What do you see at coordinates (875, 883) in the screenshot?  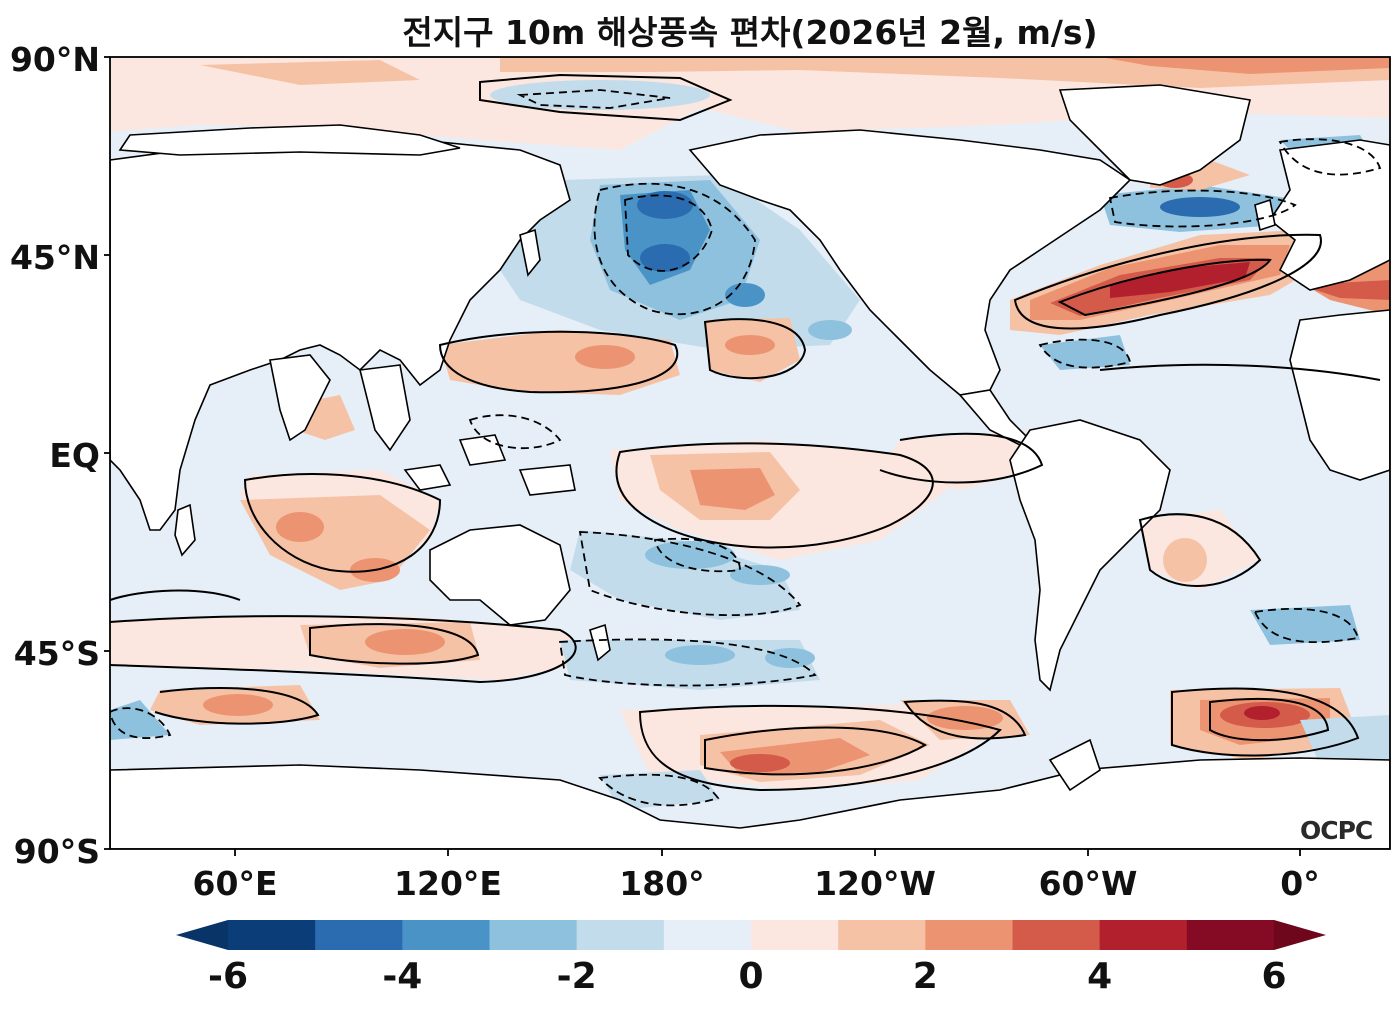 I see `lon-label-120w: 120°W` at bounding box center [875, 883].